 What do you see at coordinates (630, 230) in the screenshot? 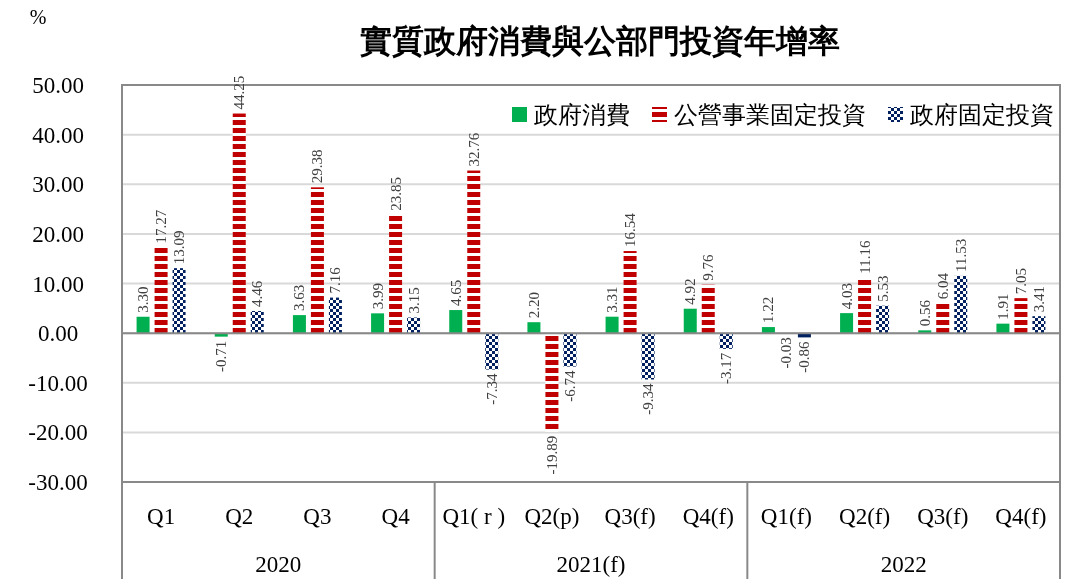
I see `data-label: 16.54` at bounding box center [630, 230].